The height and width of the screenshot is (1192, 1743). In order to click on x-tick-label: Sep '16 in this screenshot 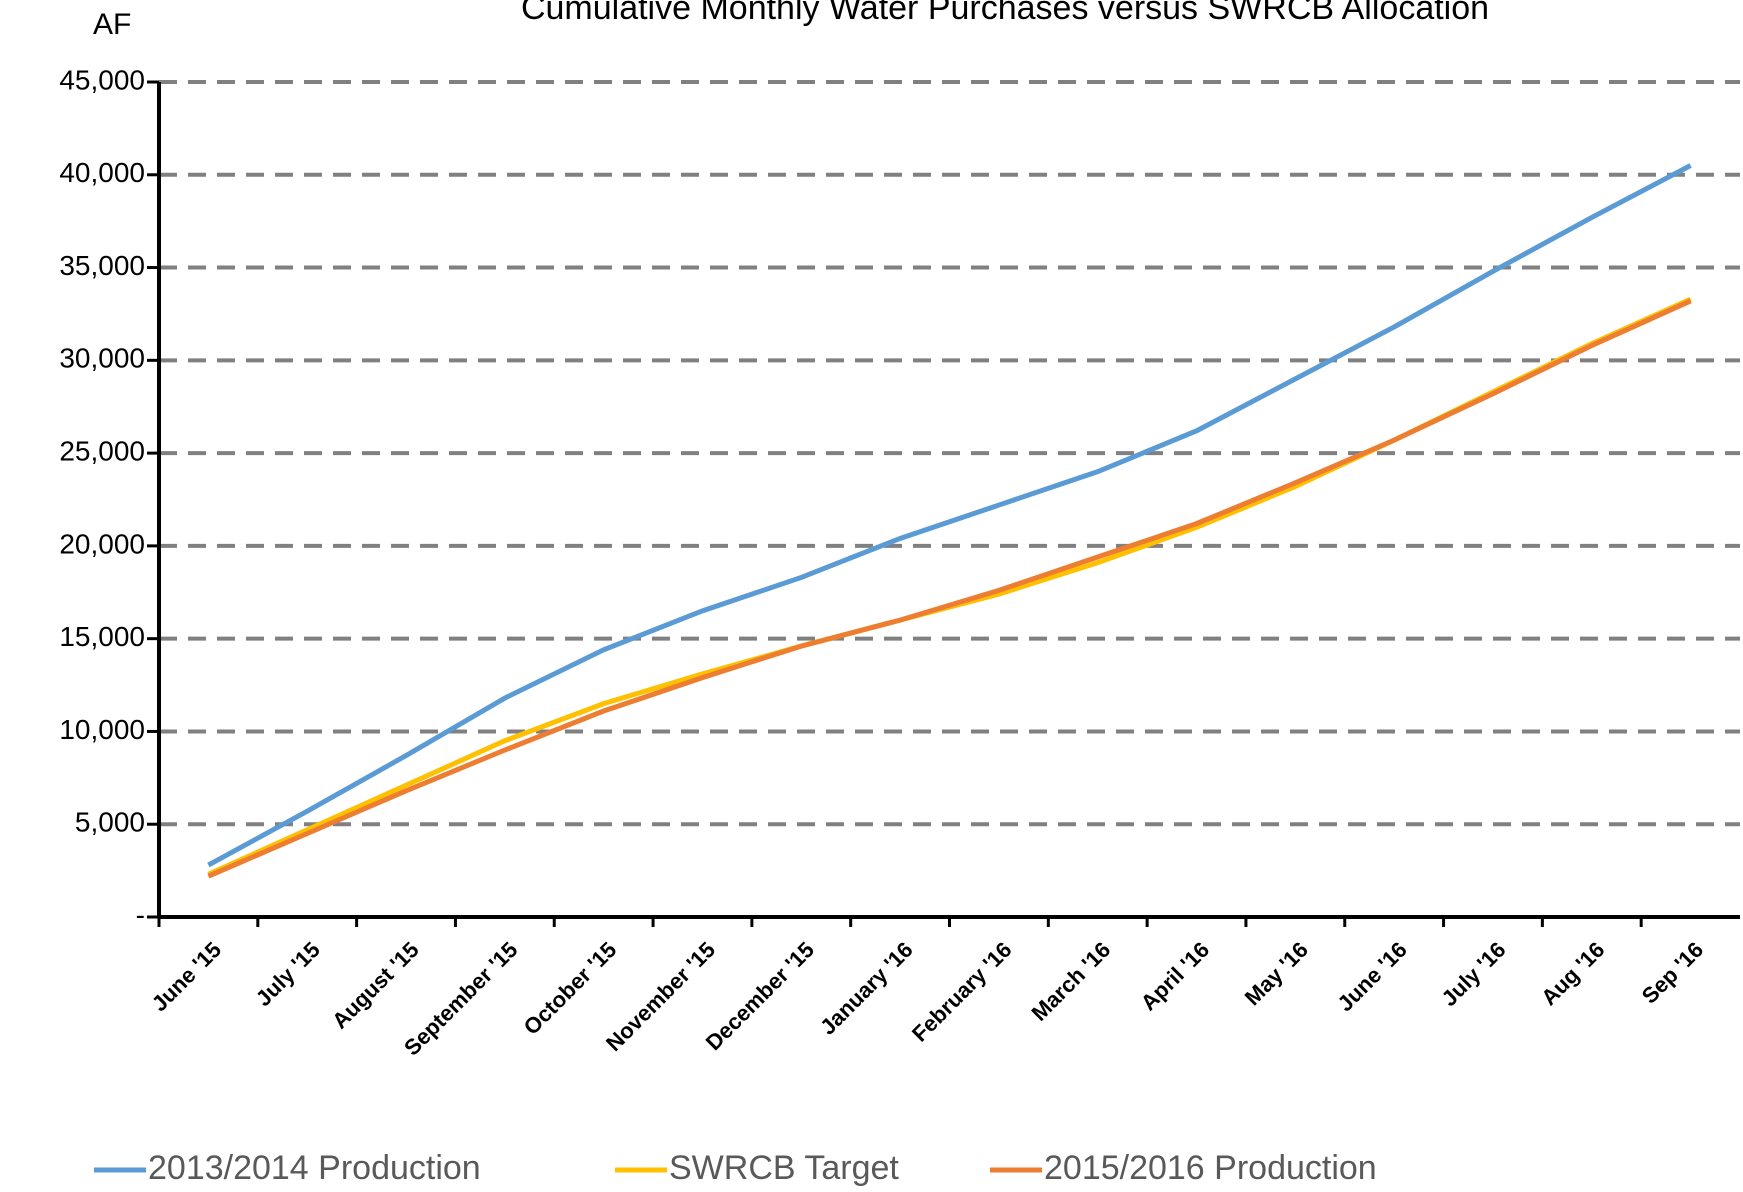, I will do `click(1673, 973)`.